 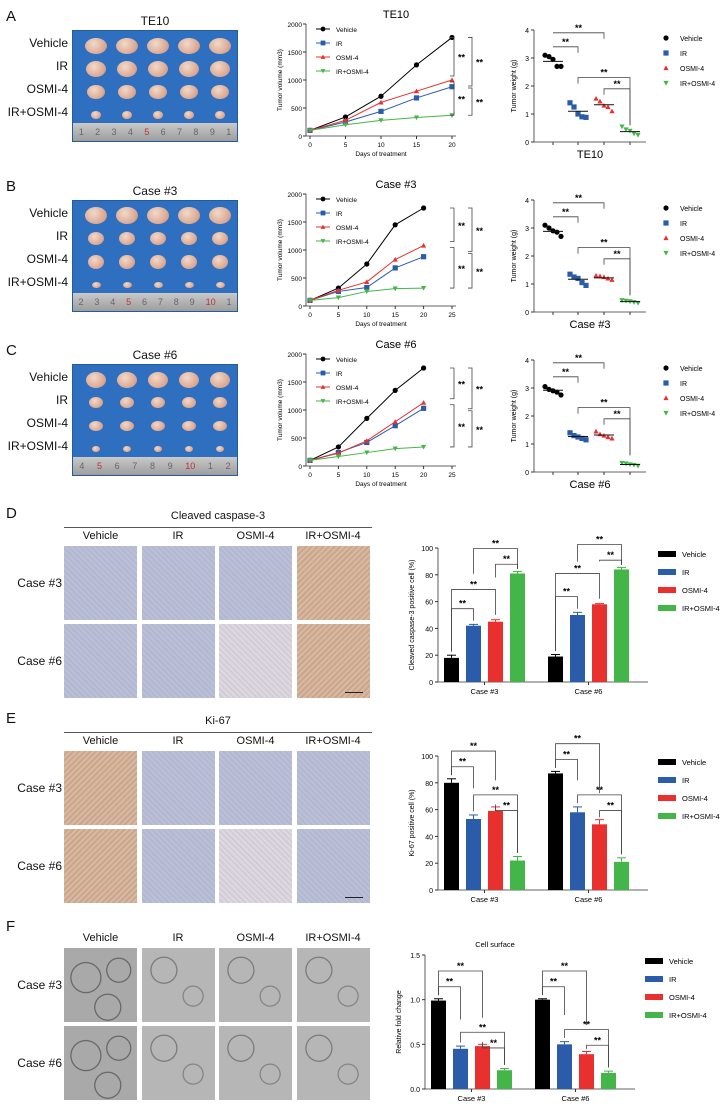 What do you see at coordinates (415, 956) in the screenshot?
I see `y-tick-label: 1.5` at bounding box center [415, 956].